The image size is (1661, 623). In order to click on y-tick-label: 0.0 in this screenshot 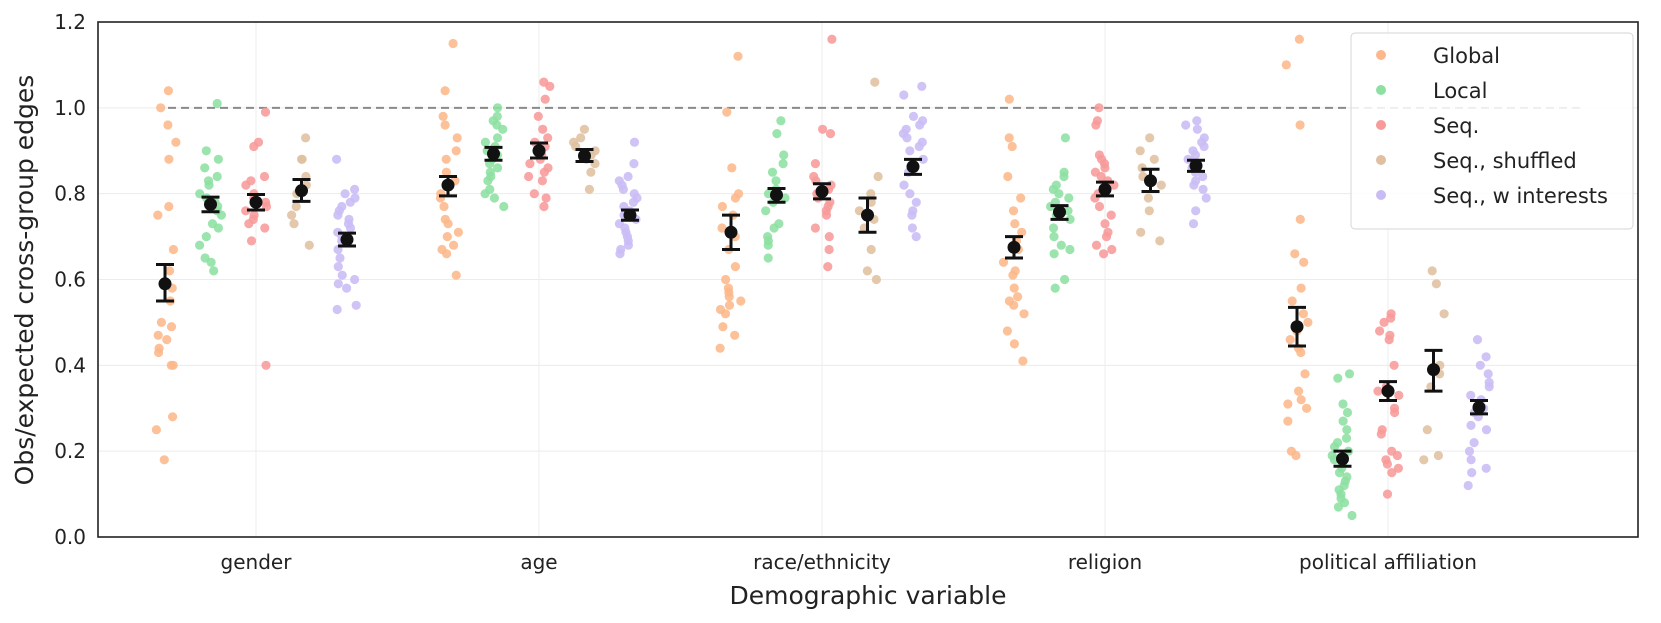, I will do `click(70, 537)`.